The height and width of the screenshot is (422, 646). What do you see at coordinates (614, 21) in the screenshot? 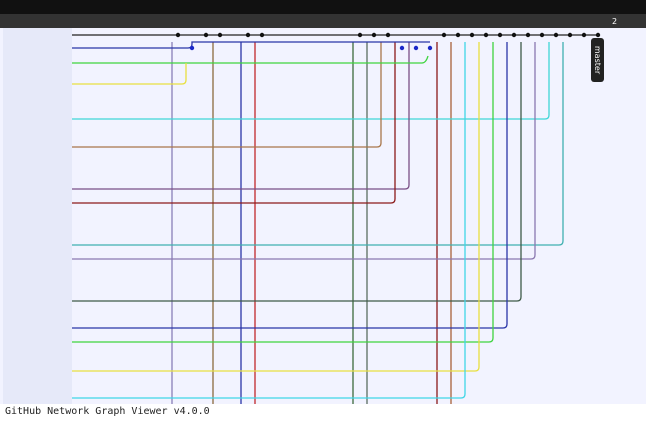
I see `date-label: 2` at bounding box center [614, 21].